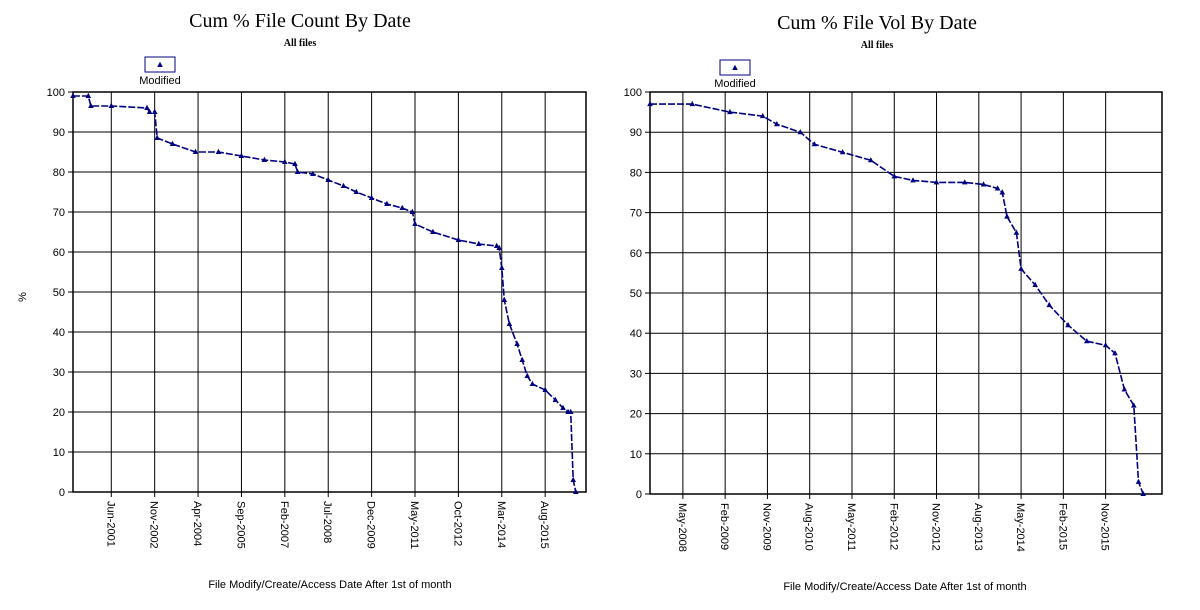 This screenshot has height=610, width=1200. I want to click on chart-title: Cum % File Count By Date, so click(300, 21).